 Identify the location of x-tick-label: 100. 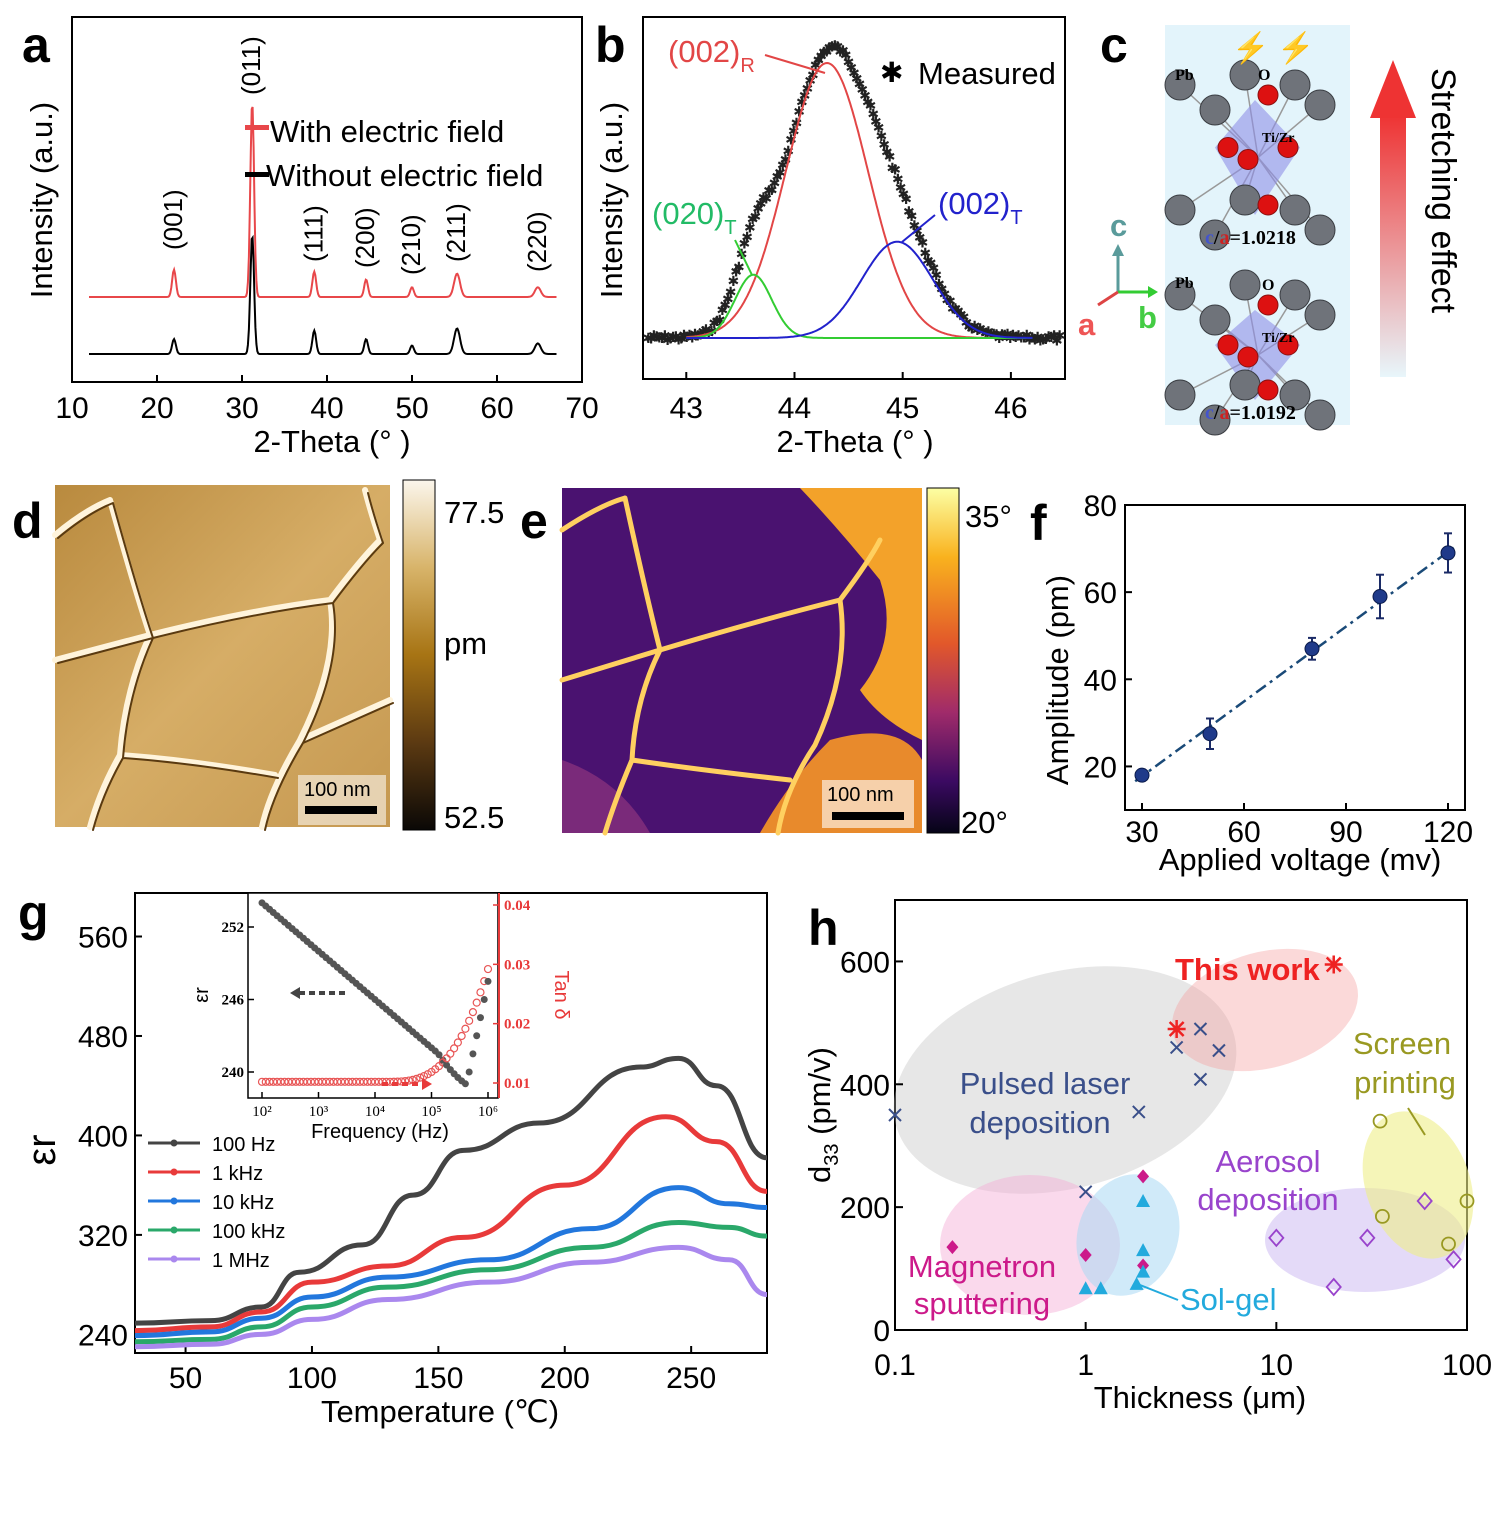
(312, 1378).